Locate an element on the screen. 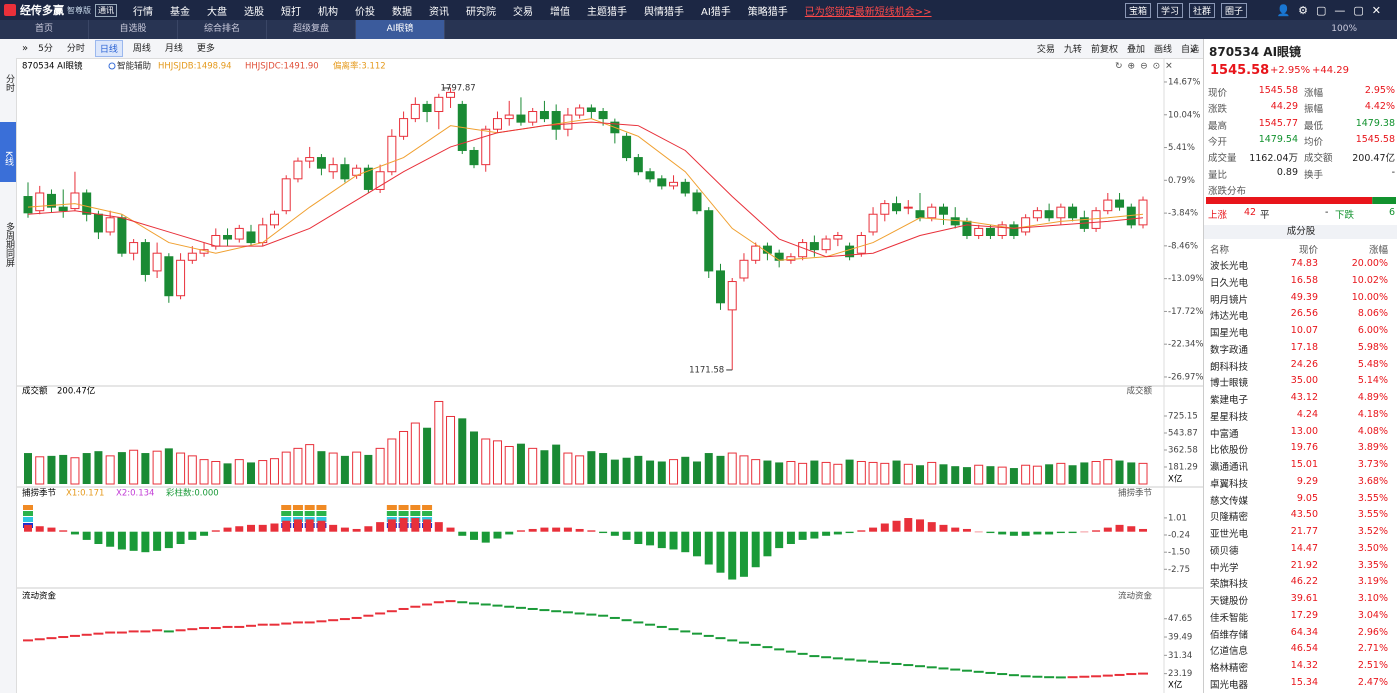  tab: AI眼镜 is located at coordinates (400, 29).